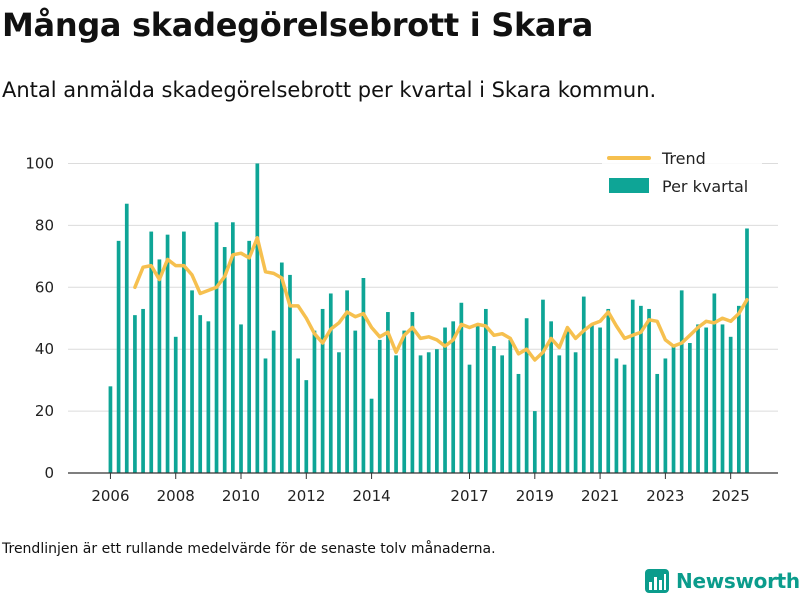 Image resolution: width=800 pixels, height=600 pixels. Describe the element at coordinates (241, 496) in the screenshot. I see `x-tick-label: 2010` at that location.